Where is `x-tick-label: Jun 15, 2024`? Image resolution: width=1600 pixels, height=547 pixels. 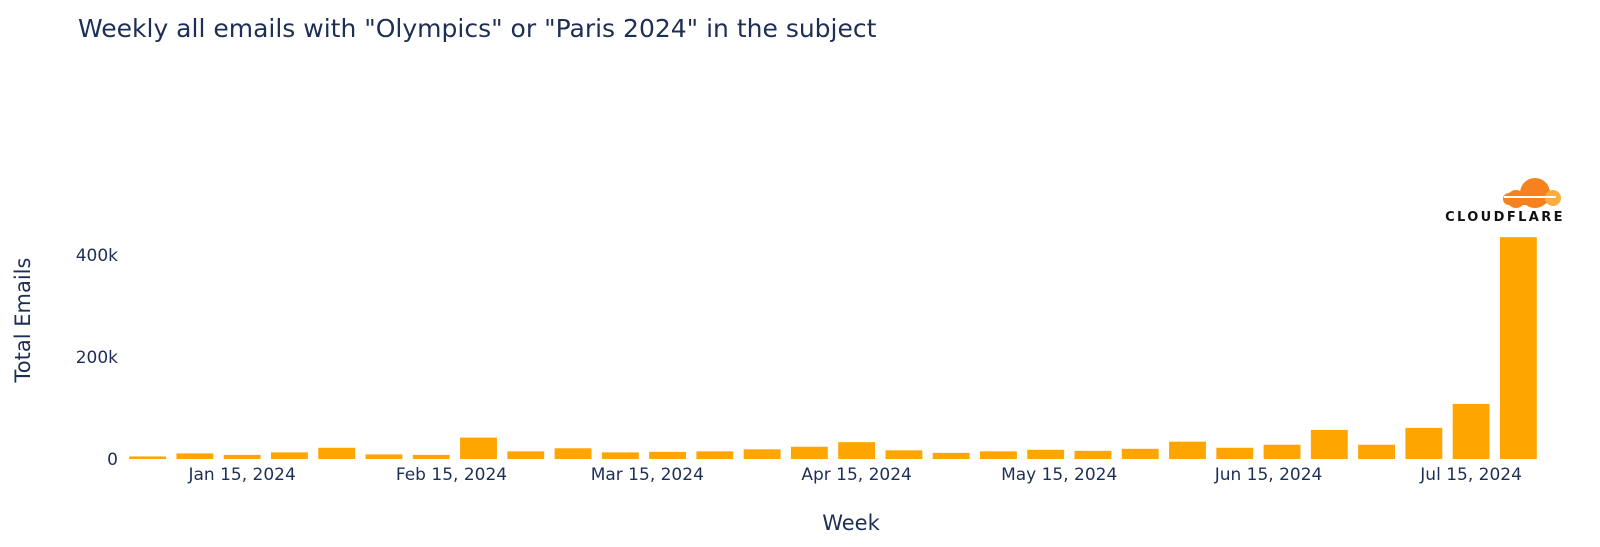
x-tick-label: Jun 15, 2024 is located at coordinates (1268, 475).